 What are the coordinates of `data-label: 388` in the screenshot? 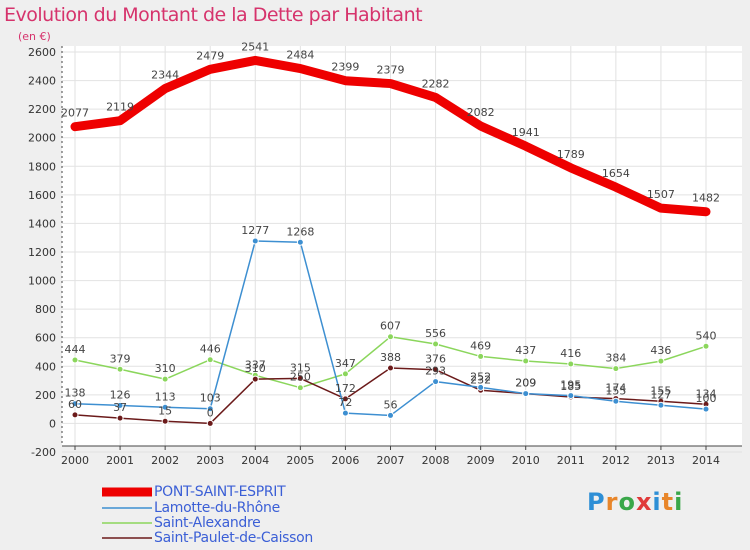 It's located at (390, 357).